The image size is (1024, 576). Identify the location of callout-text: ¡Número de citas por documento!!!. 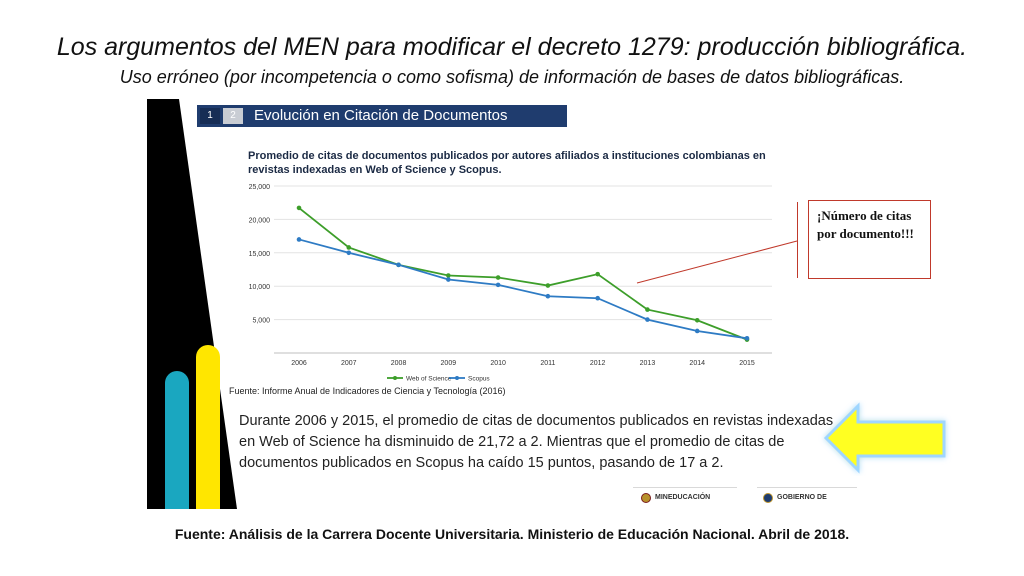
(865, 224).